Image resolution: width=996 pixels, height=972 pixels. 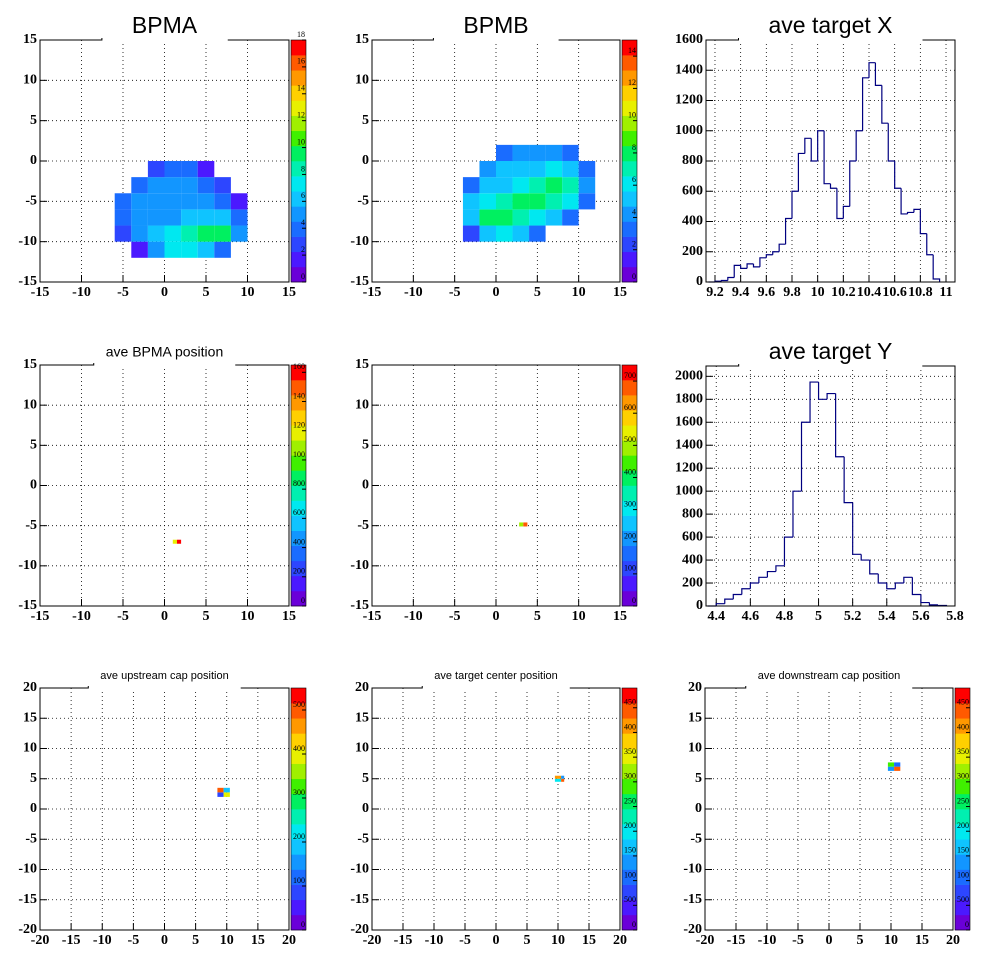 What do you see at coordinates (301, 34) in the screenshot?
I see `colorbar-label: 18` at bounding box center [301, 34].